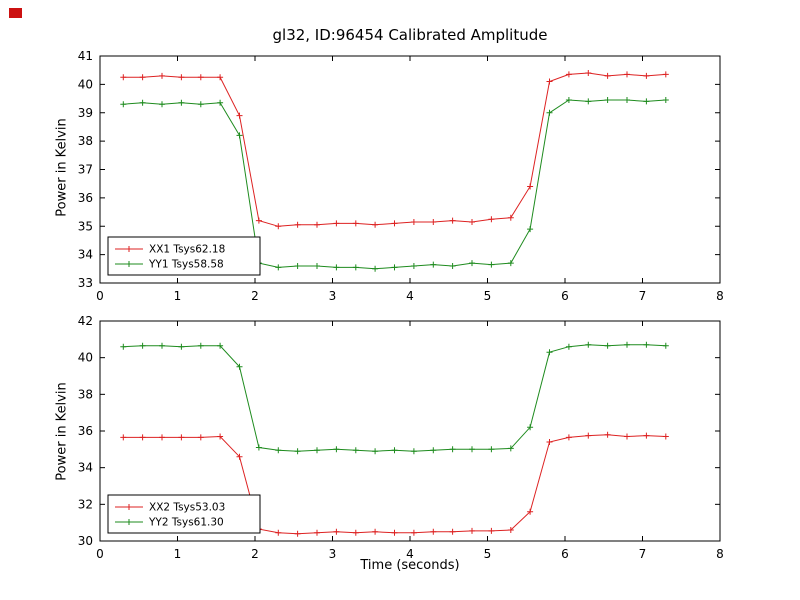 This screenshot has width=800, height=600. What do you see at coordinates (85, 283) in the screenshot?
I see `y-tick-label: 33` at bounding box center [85, 283].